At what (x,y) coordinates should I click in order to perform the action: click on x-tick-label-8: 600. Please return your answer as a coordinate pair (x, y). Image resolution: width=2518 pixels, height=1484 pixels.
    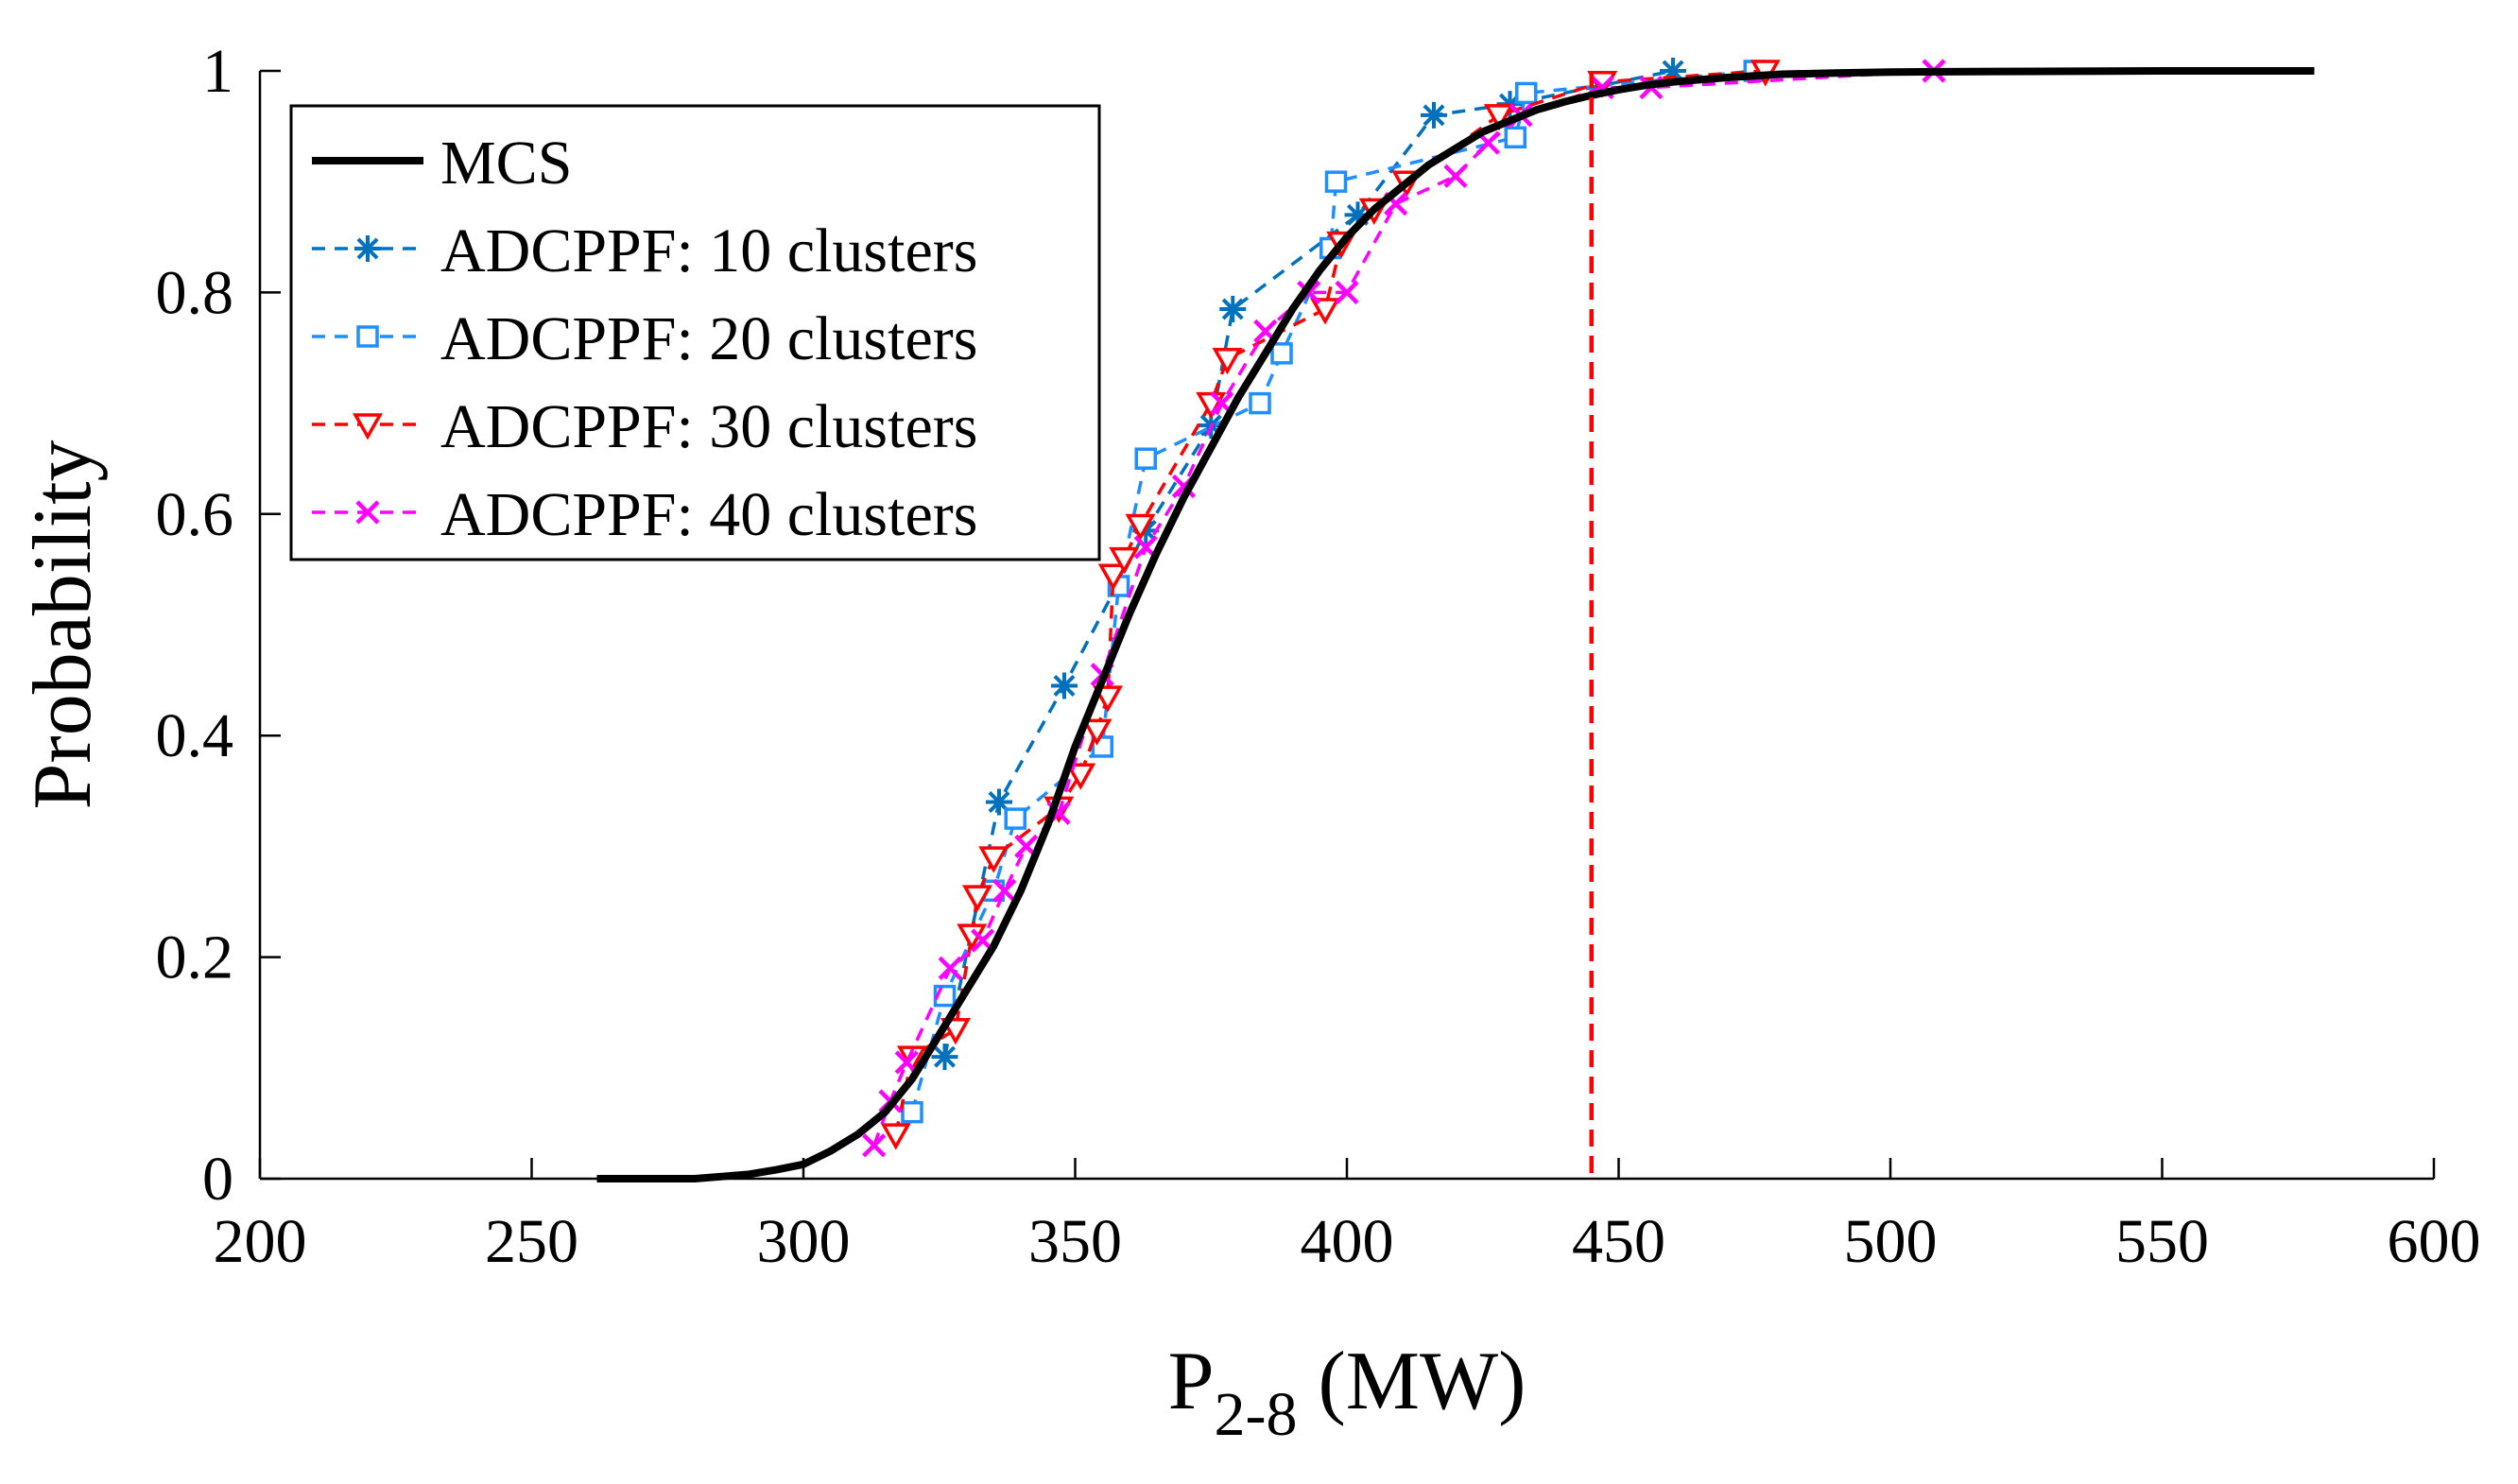
    Looking at the image, I should click on (2434, 1242).